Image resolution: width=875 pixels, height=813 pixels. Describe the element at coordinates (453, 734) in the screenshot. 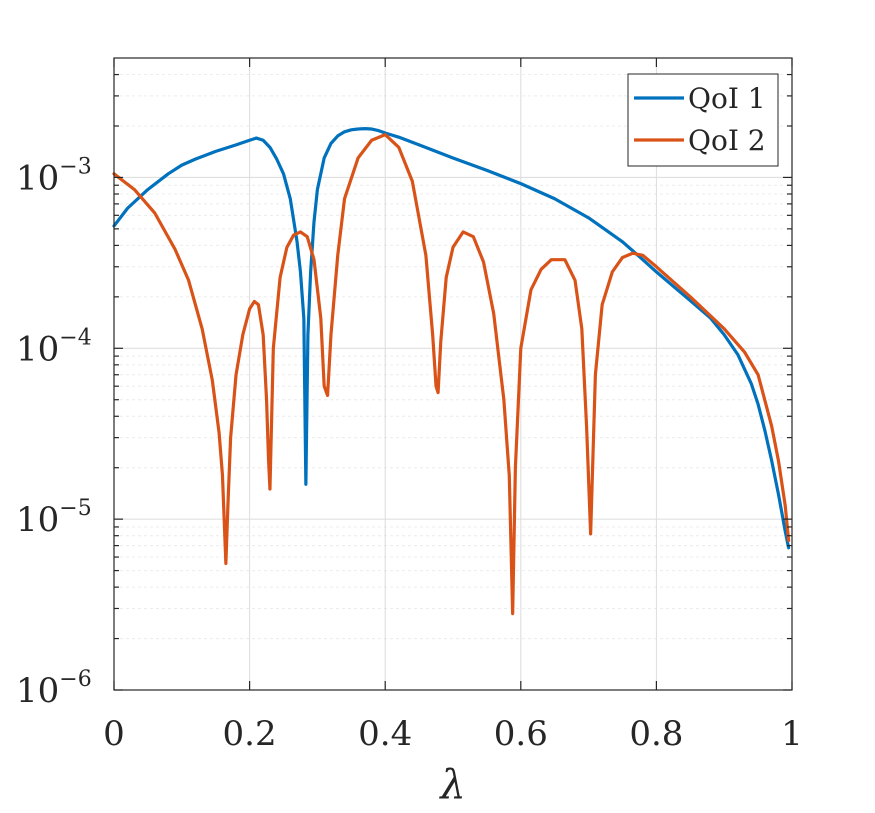

I see `x-axis-ticks: 0 0.2 0.4 0.6 0.8 1` at that location.